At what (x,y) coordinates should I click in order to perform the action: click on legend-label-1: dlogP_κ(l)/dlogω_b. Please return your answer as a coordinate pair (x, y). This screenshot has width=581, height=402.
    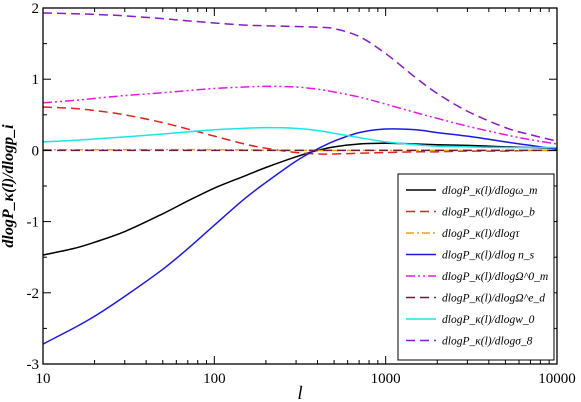
    Looking at the image, I should click on (488, 213).